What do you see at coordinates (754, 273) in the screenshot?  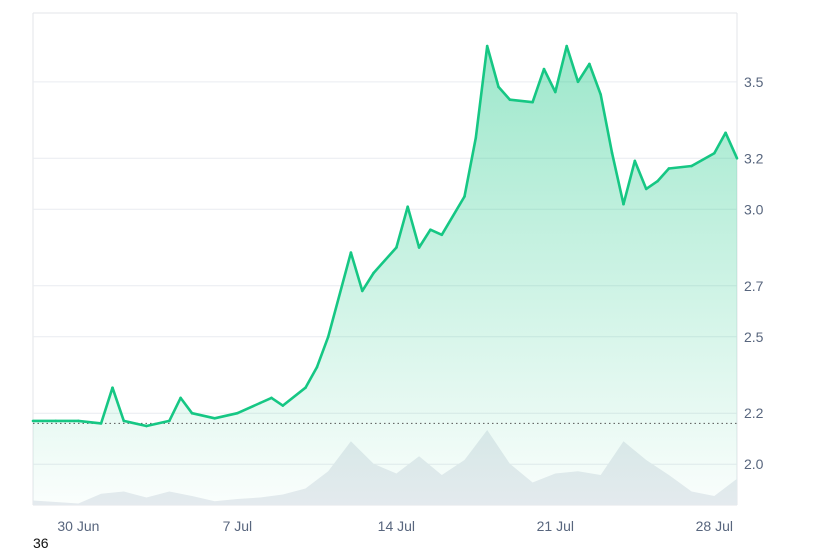 I see `y-axis: 2.0 2.2 2.5 2.7 3.0 3.2 3.5` at bounding box center [754, 273].